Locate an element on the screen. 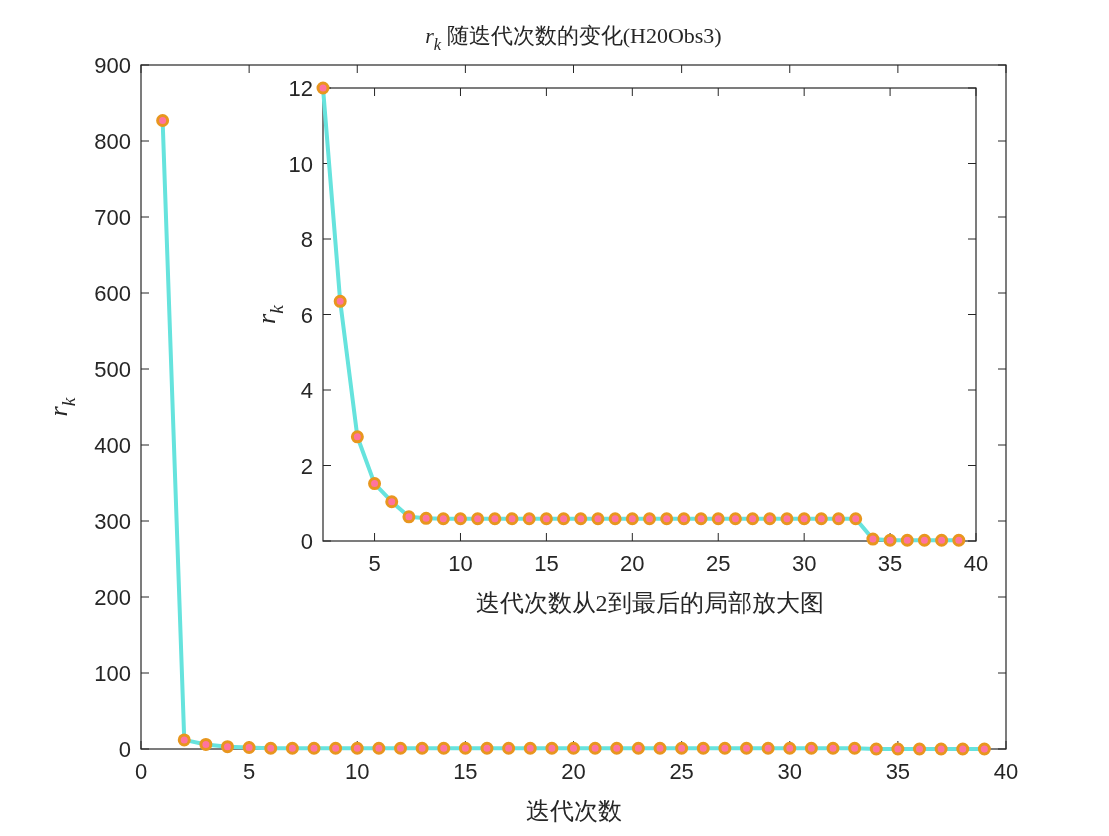 The width and height of the screenshot is (1109, 836). x-axis-title: 迭代次数从2到最后的局部放大图 is located at coordinates (649, 603).